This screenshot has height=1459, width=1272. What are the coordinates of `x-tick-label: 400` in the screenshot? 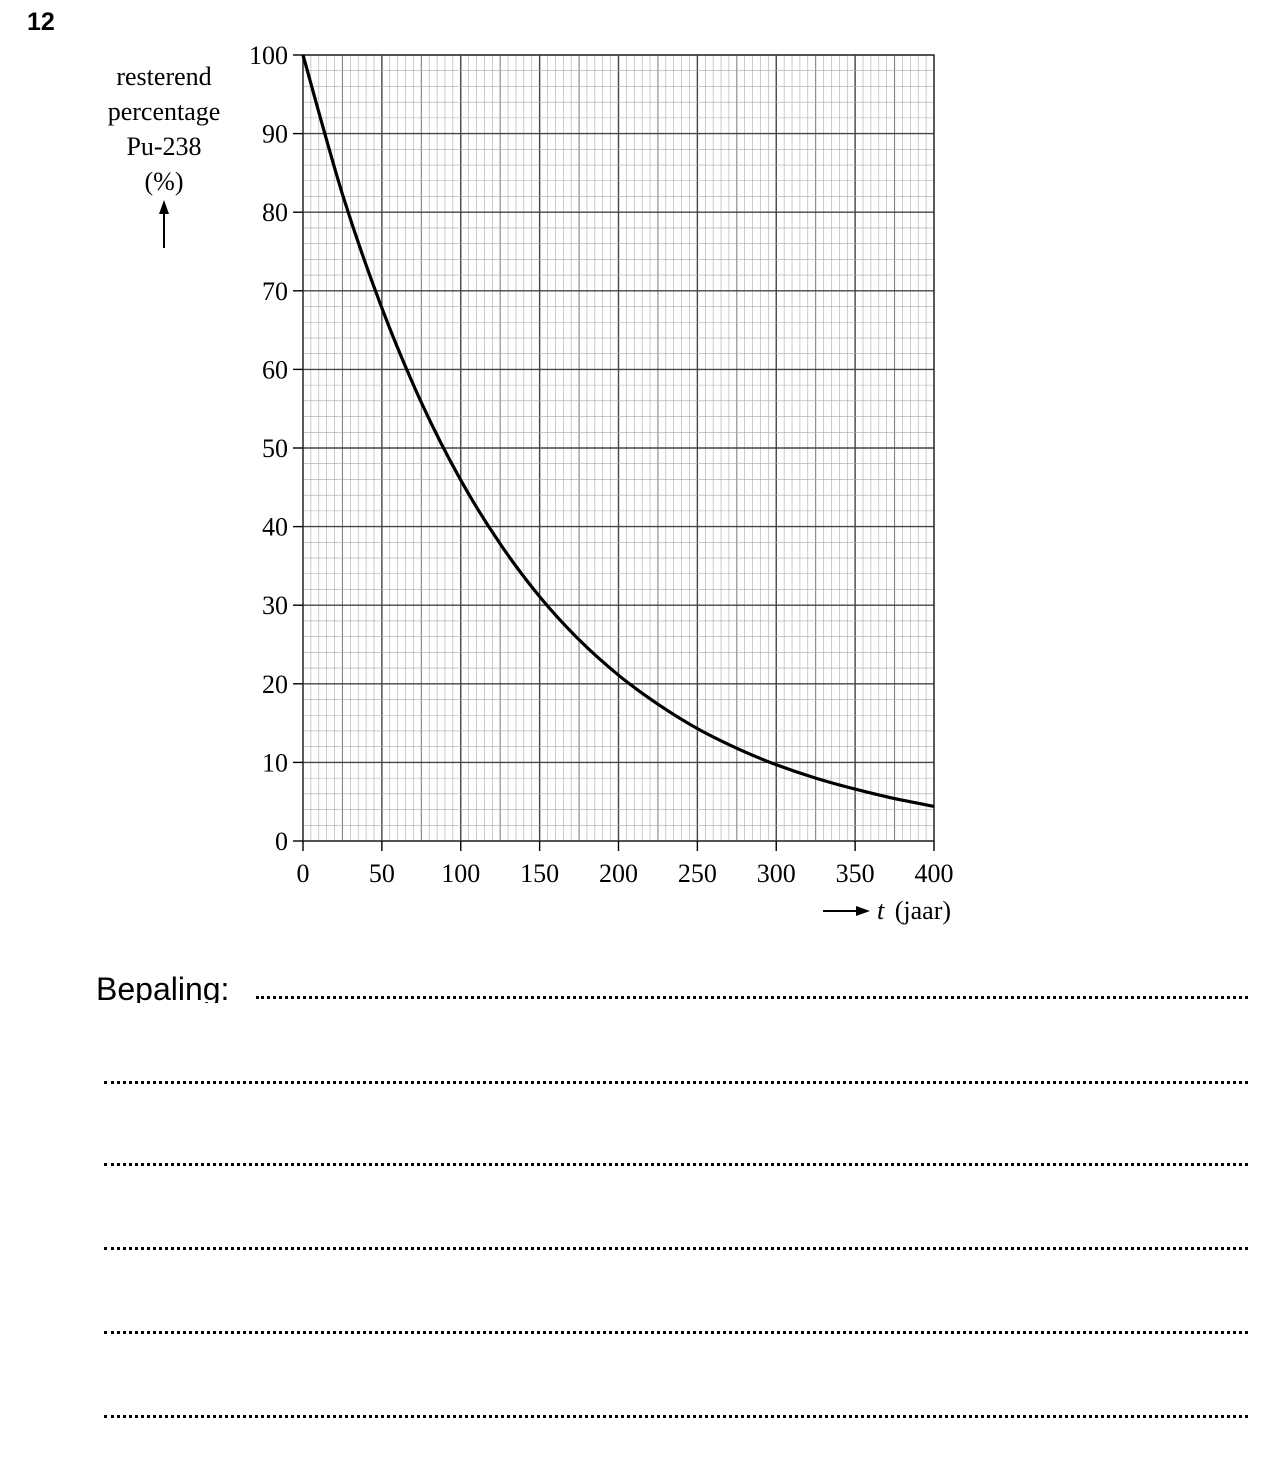 It's located at (934, 873).